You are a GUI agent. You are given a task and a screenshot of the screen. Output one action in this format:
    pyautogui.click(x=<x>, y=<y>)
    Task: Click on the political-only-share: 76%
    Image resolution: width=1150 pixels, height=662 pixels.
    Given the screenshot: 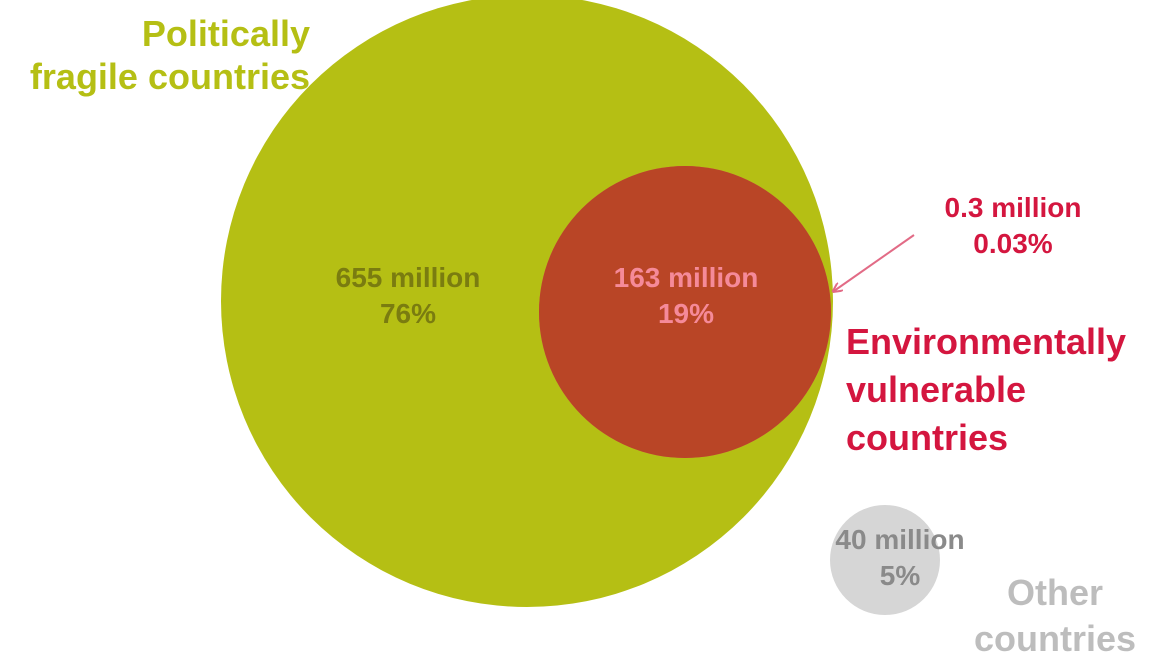 What is the action you would take?
    pyautogui.click(x=408, y=313)
    